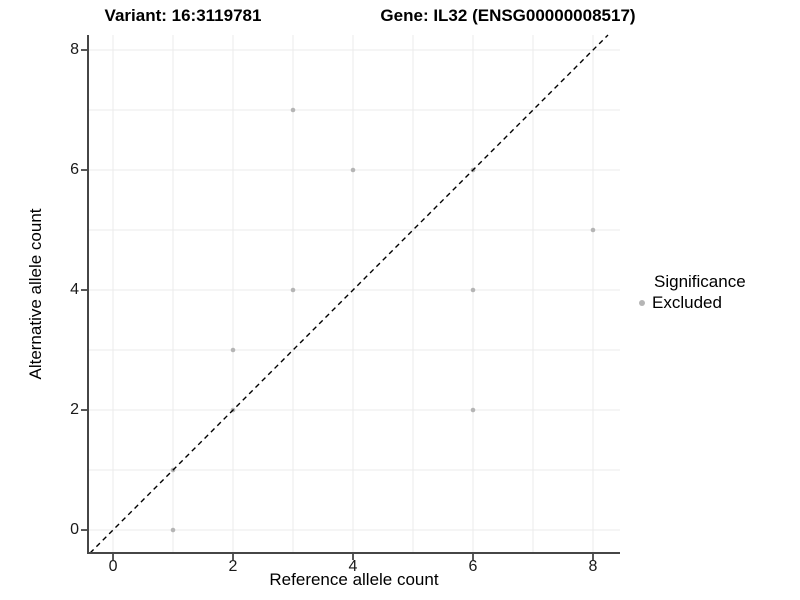 The image size is (800, 600). I want to click on legend: Significance Excluded, so click(691, 292).